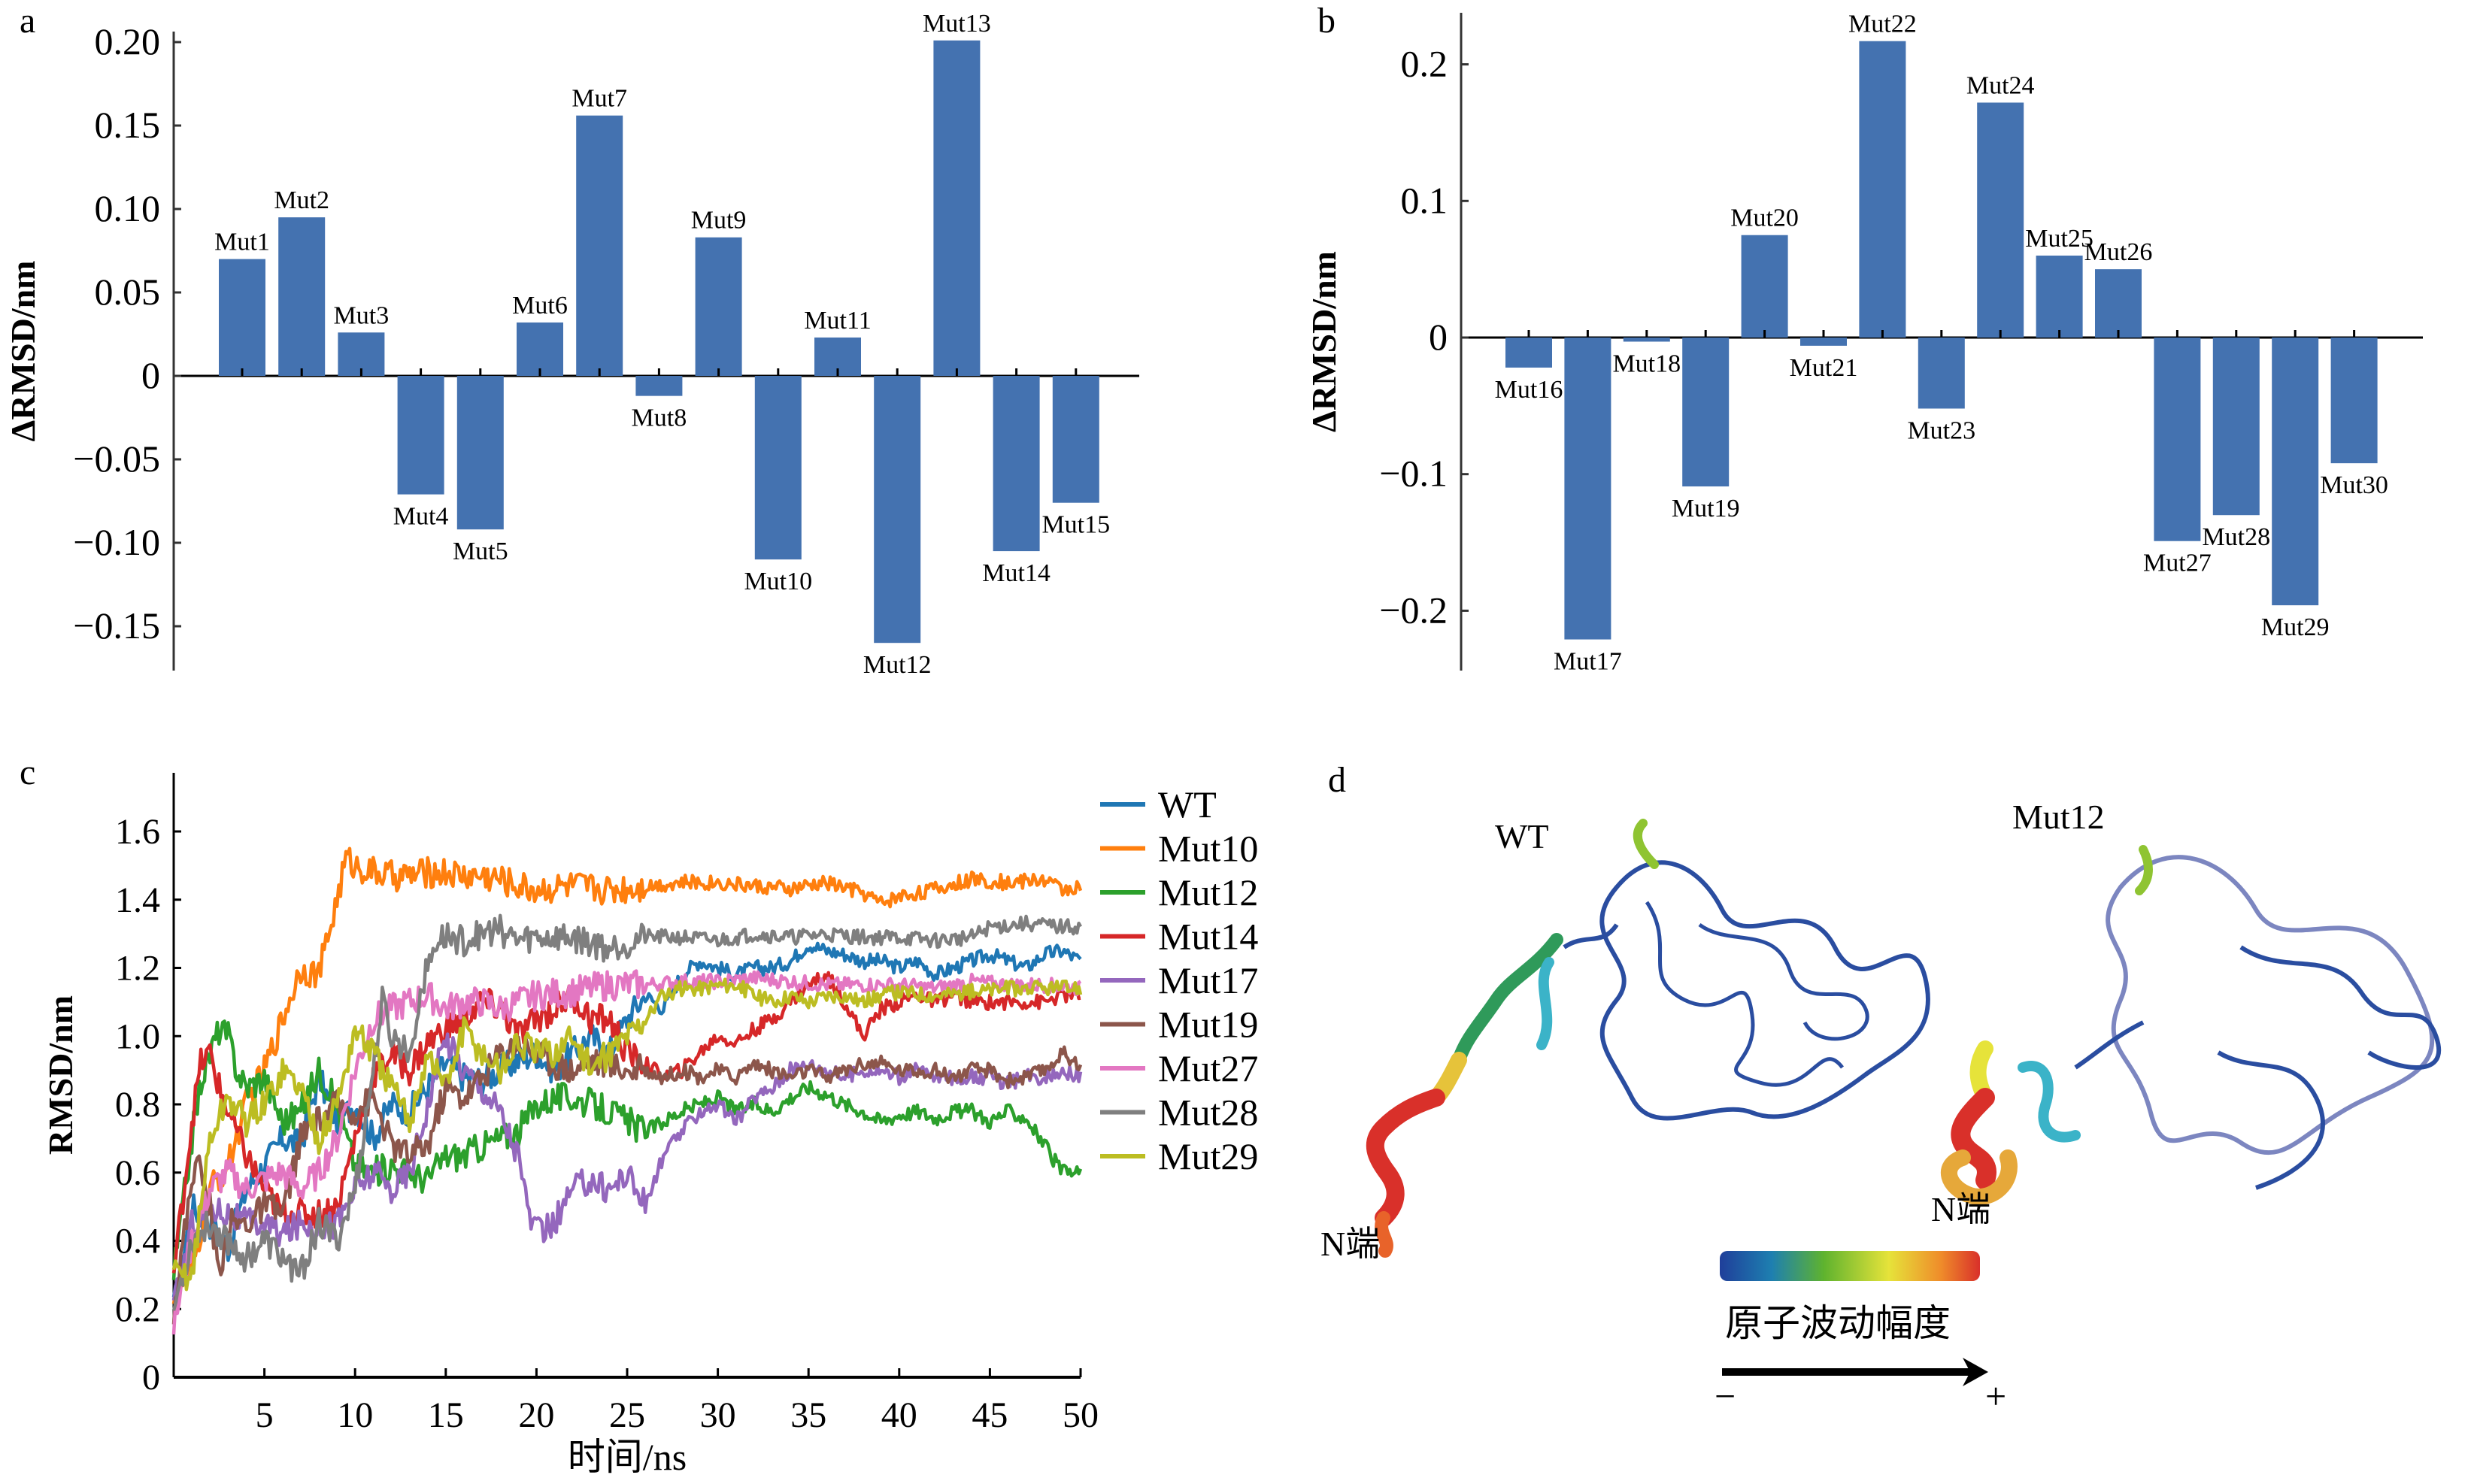  Describe the element at coordinates (1973, 1139) in the screenshot. I see `mut12-nterm-red` at that location.